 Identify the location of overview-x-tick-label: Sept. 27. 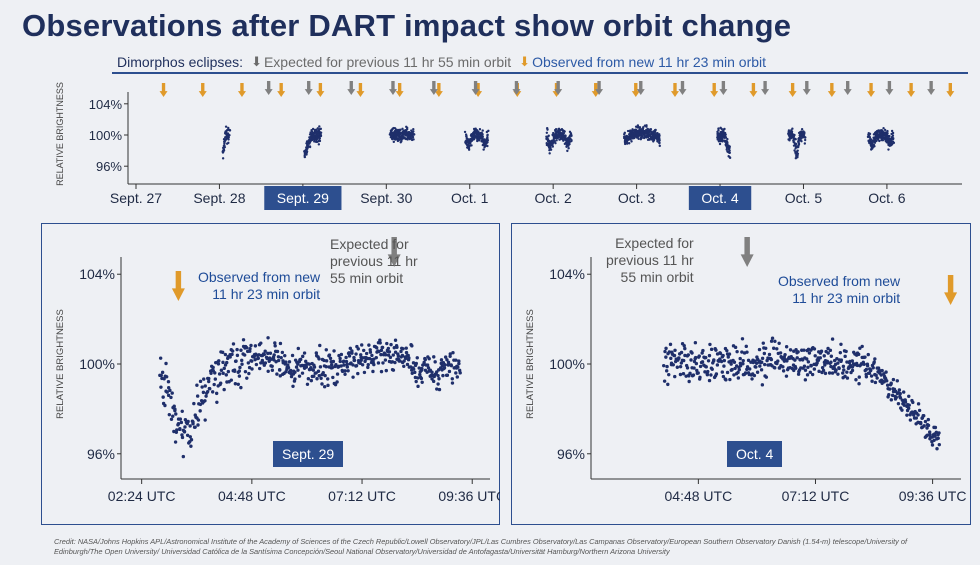
(136, 198).